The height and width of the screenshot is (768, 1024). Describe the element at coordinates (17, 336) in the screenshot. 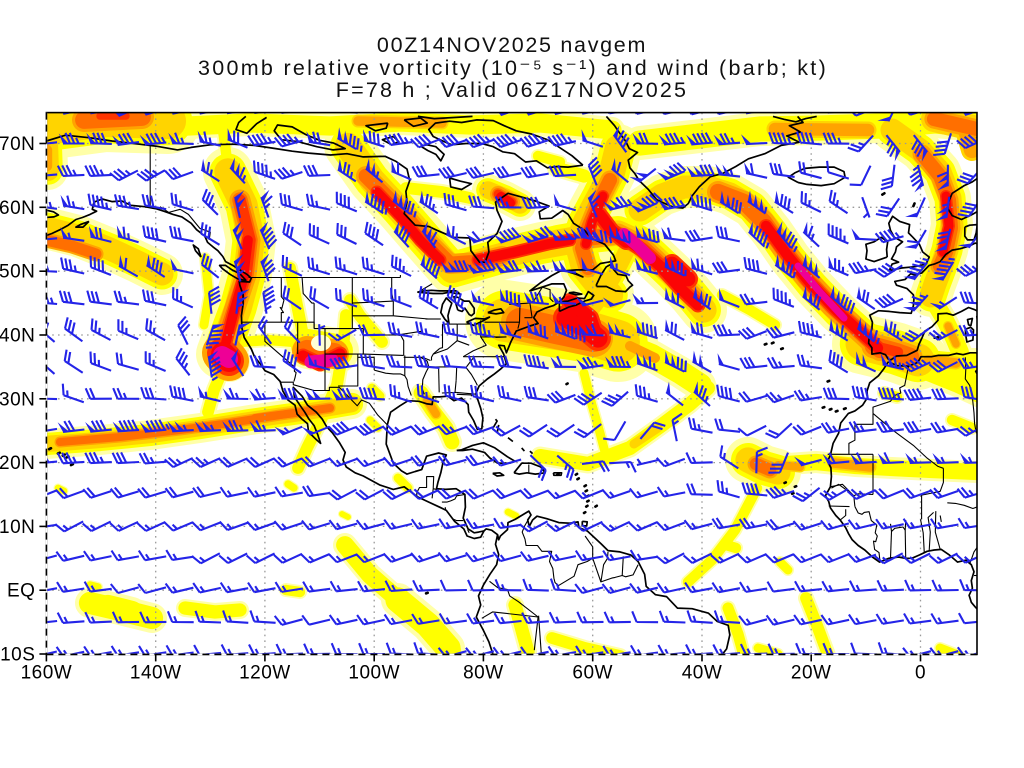

I see `svg-text: 40N` at that location.